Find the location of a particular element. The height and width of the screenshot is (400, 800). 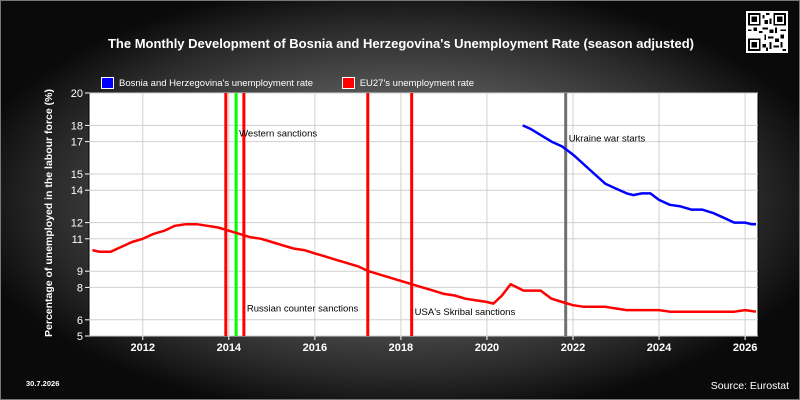

x-tick-label: 2022 is located at coordinates (573, 348).